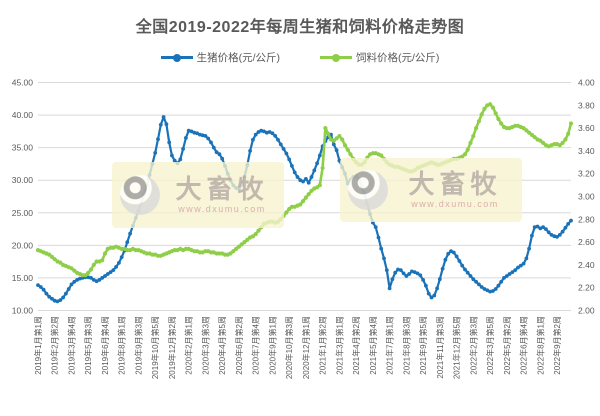 The height and width of the screenshot is (416, 600). Describe the element at coordinates (222, 345) in the screenshot. I see `x-axis-tick: 2020年4月第5周` at that location.